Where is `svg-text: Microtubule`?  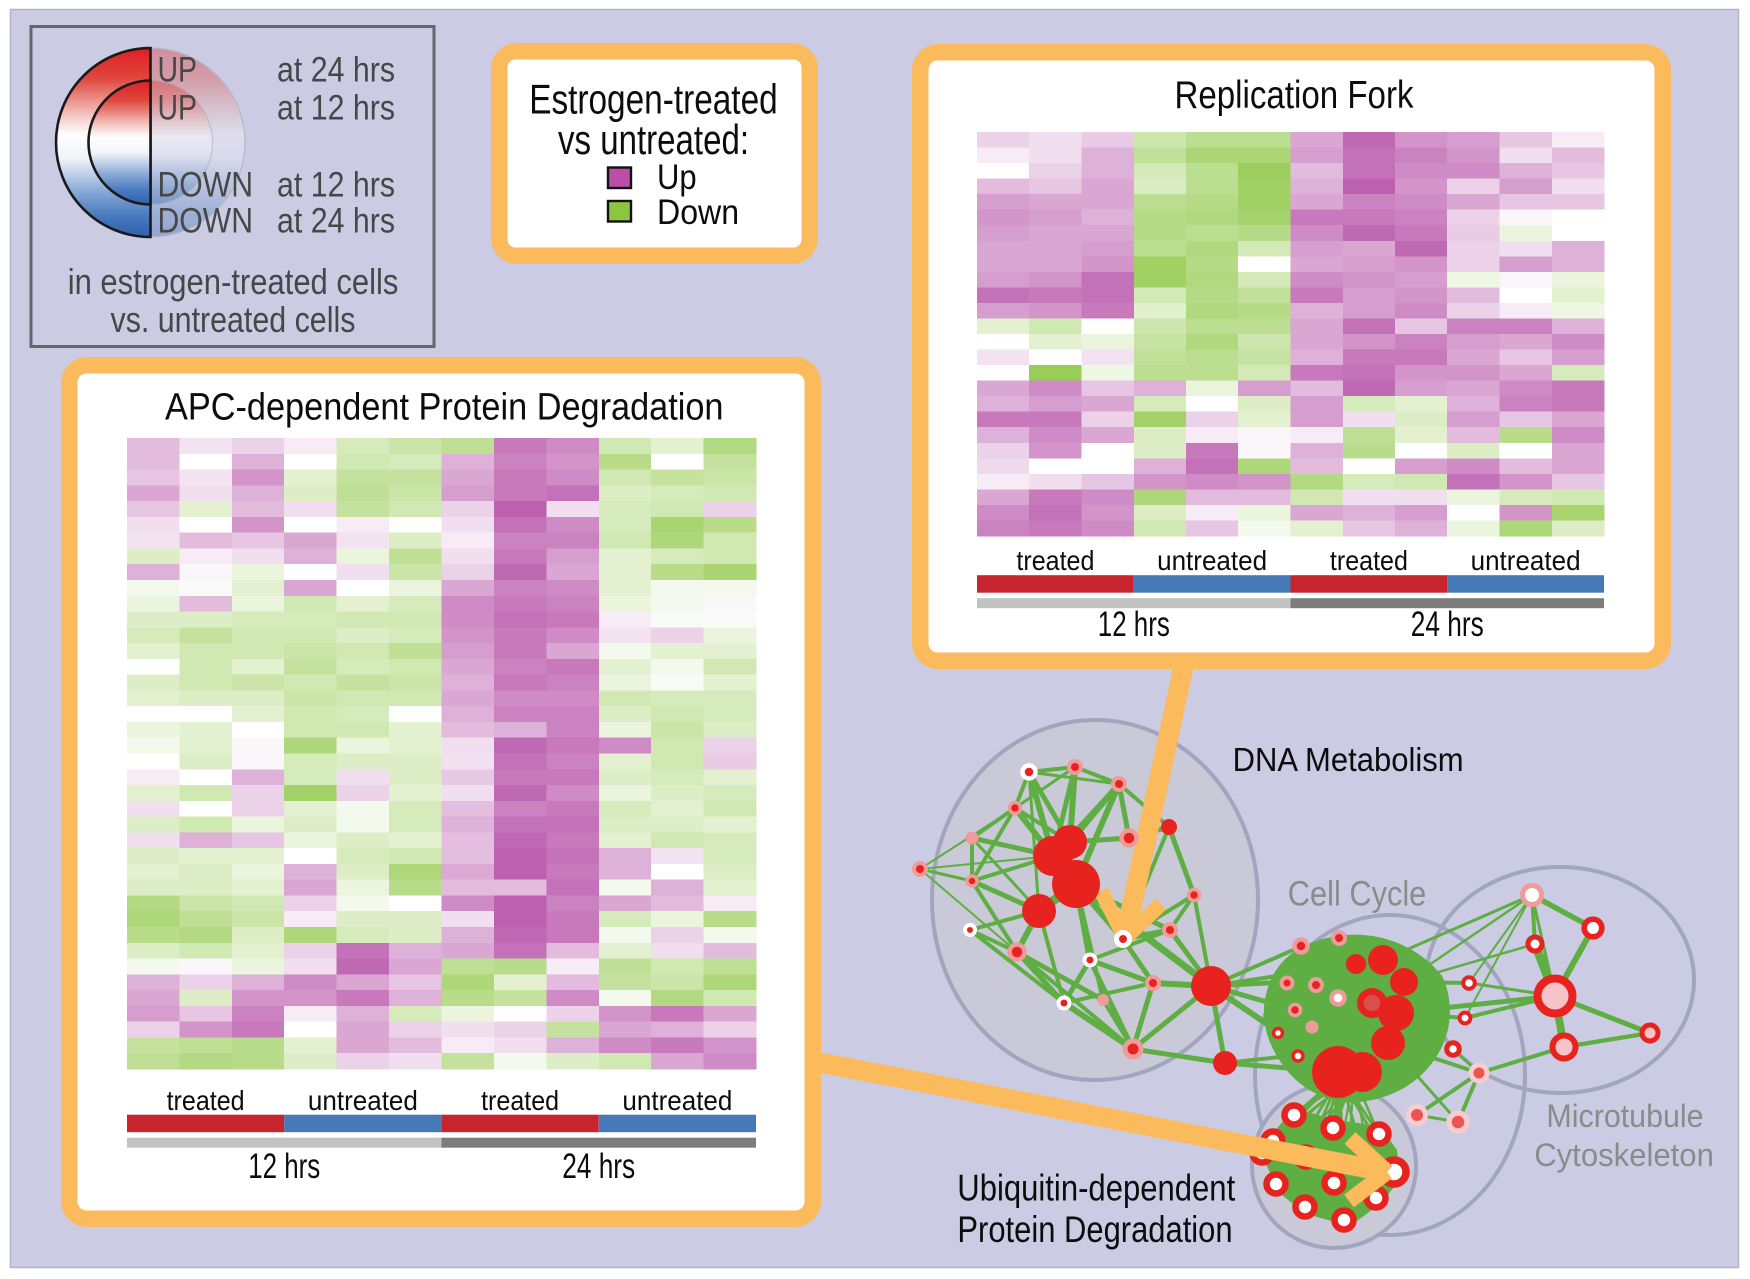 svg-text: Microtubule is located at coordinates (1624, 1116).